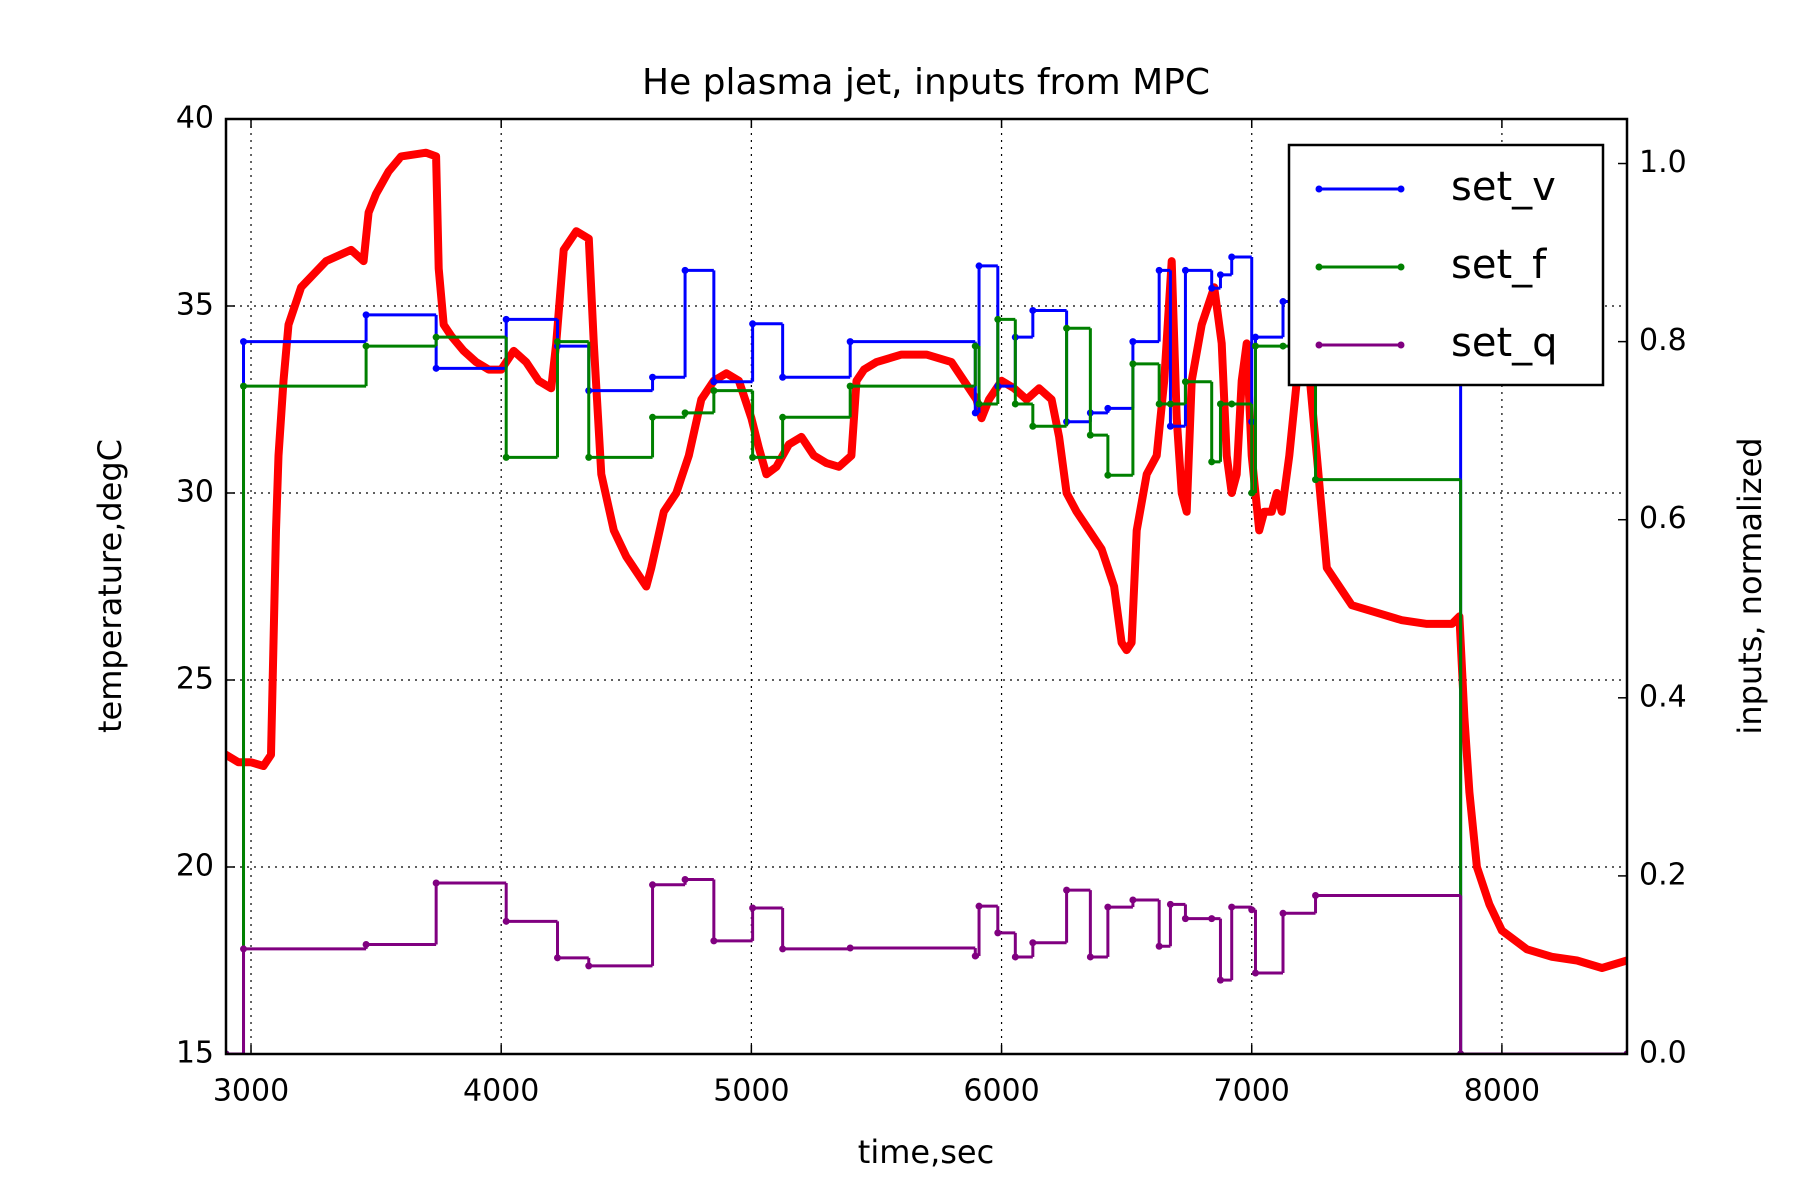 The height and width of the screenshot is (1200, 1800). I want to click on y-tick-label: 15, so click(195, 1053).